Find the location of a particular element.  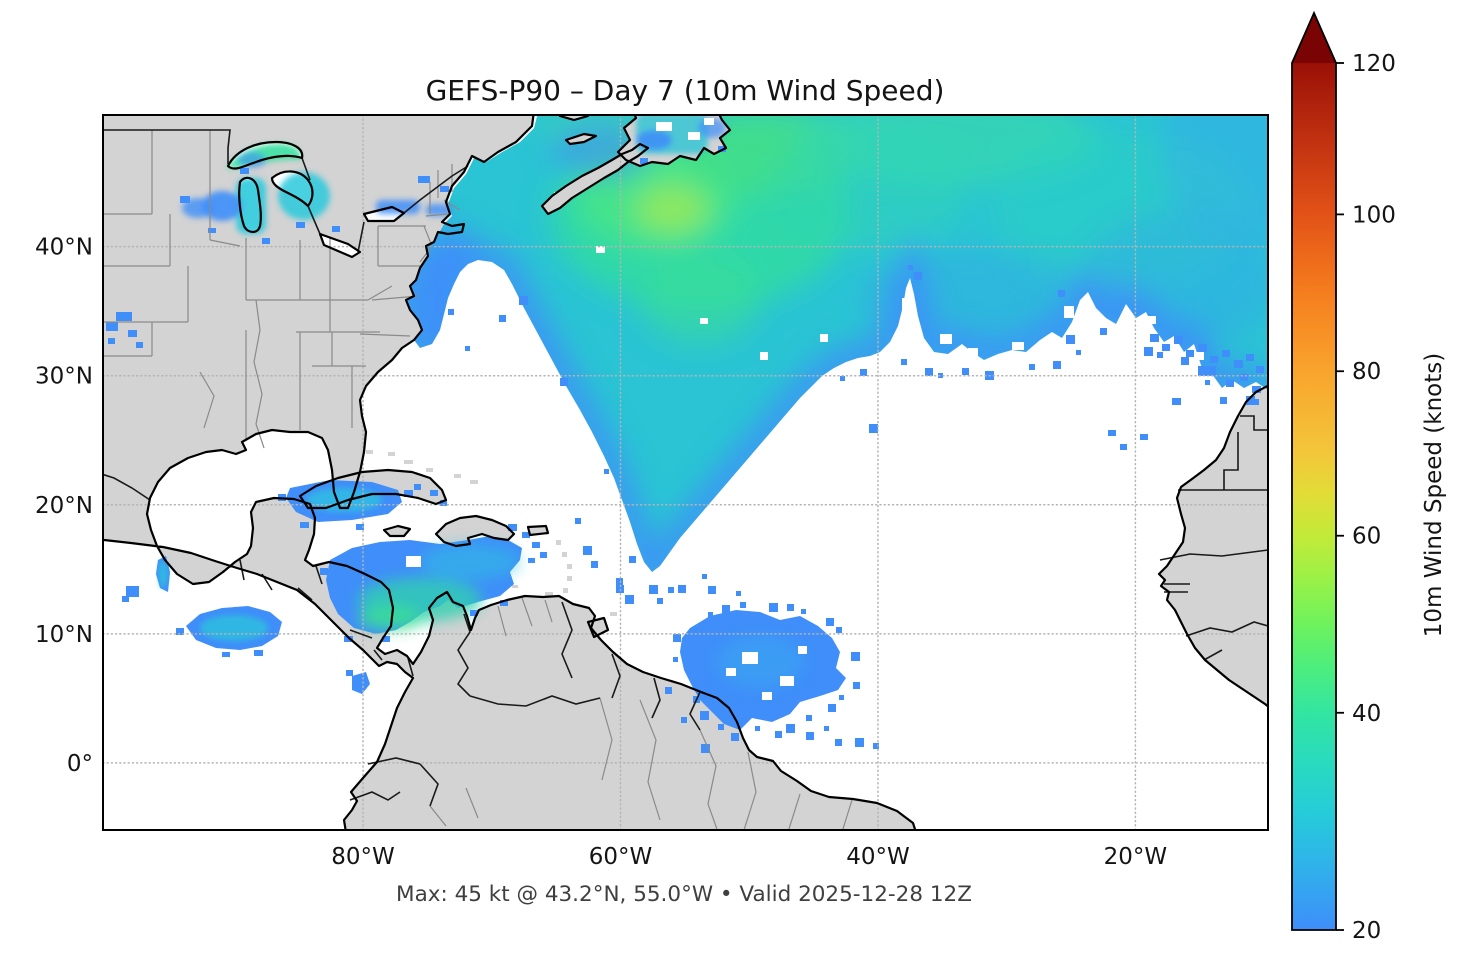

x-tick-label: 40°W is located at coordinates (878, 857).